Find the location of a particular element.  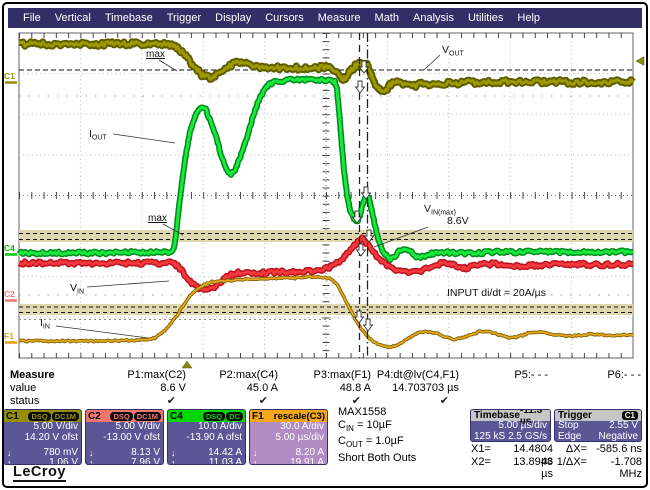

max-c2-label: max is located at coordinates (157, 218).